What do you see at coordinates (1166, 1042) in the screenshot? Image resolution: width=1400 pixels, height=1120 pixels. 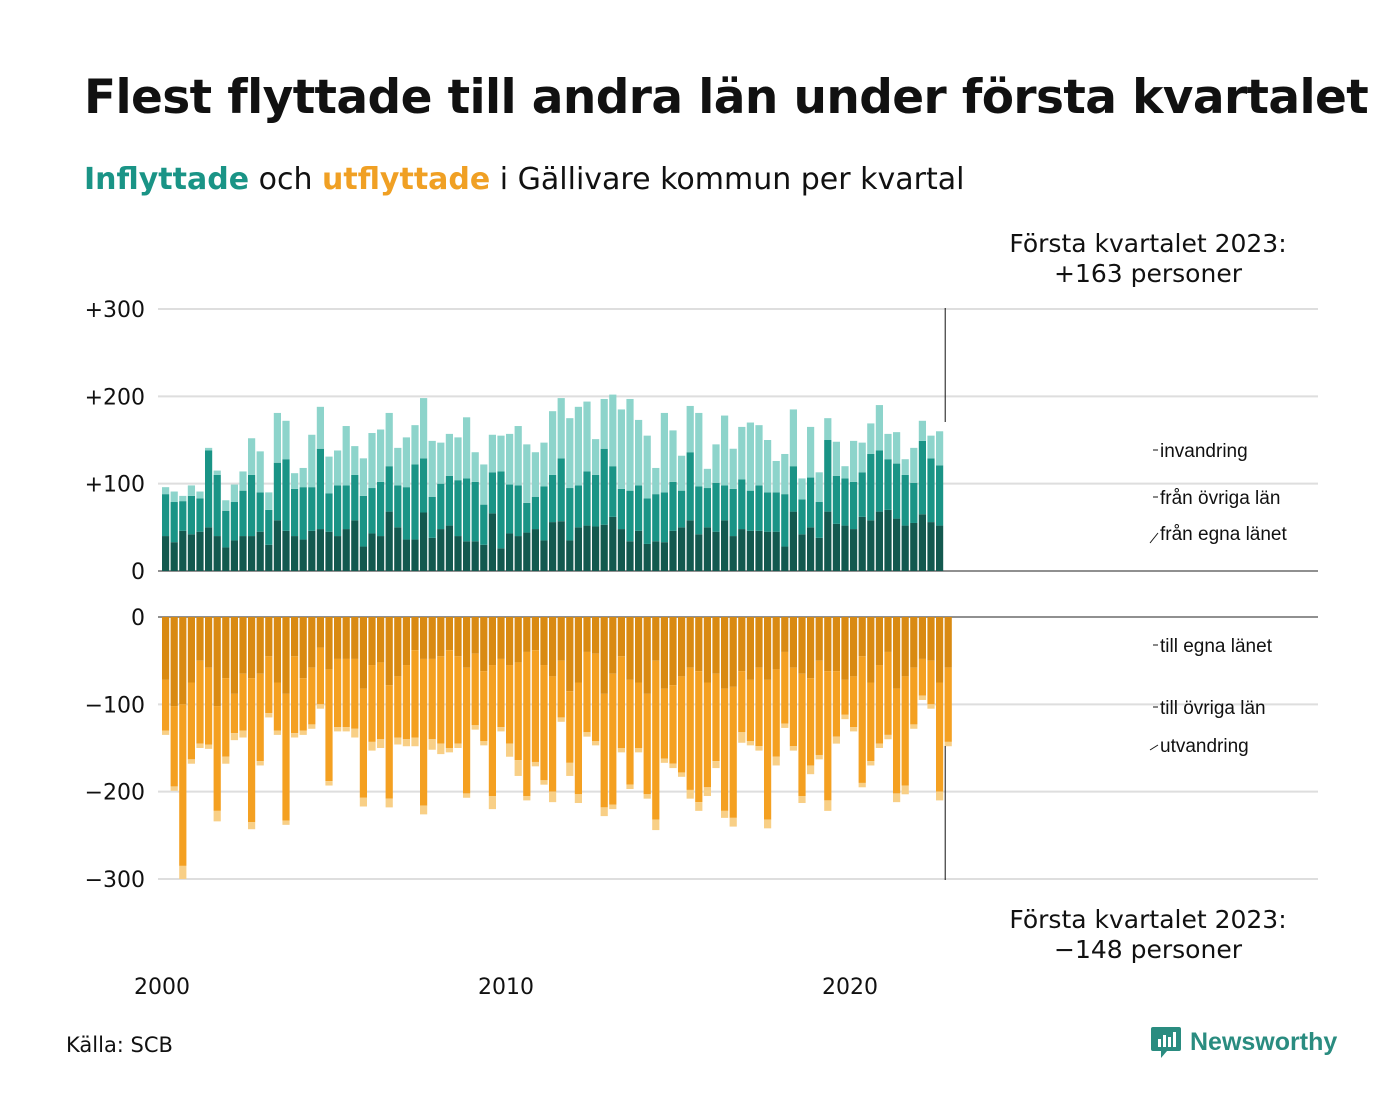 I see `newsworthy-logo-icon` at bounding box center [1166, 1042].